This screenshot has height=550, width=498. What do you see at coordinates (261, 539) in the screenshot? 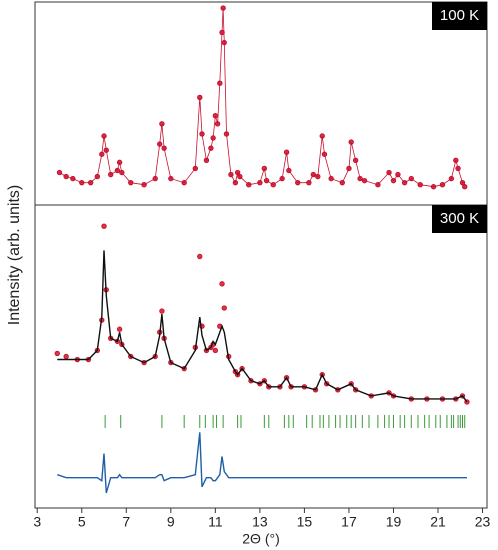
I see `x-axis-label: 2Θ (°)` at bounding box center [261, 539].